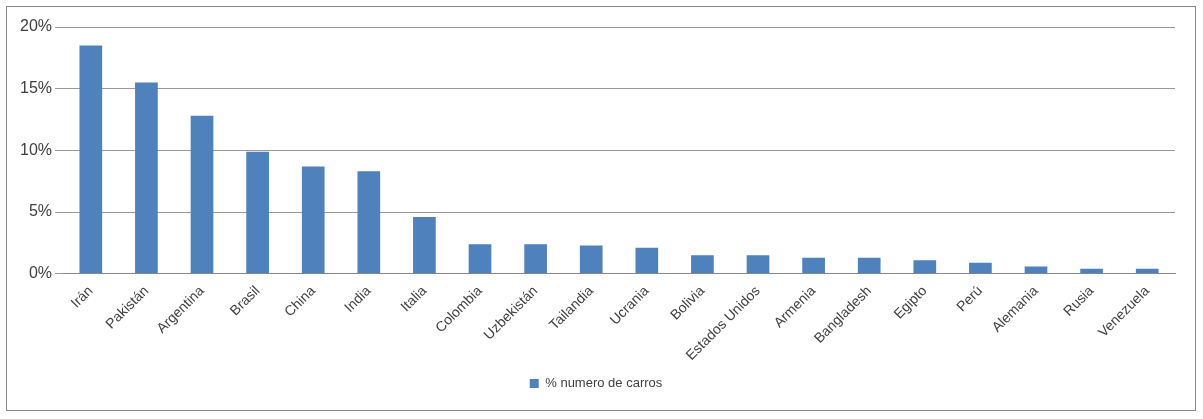 This screenshot has height=419, width=1203. Describe the element at coordinates (604, 383) in the screenshot. I see `legend-label: % numero de carros` at that location.